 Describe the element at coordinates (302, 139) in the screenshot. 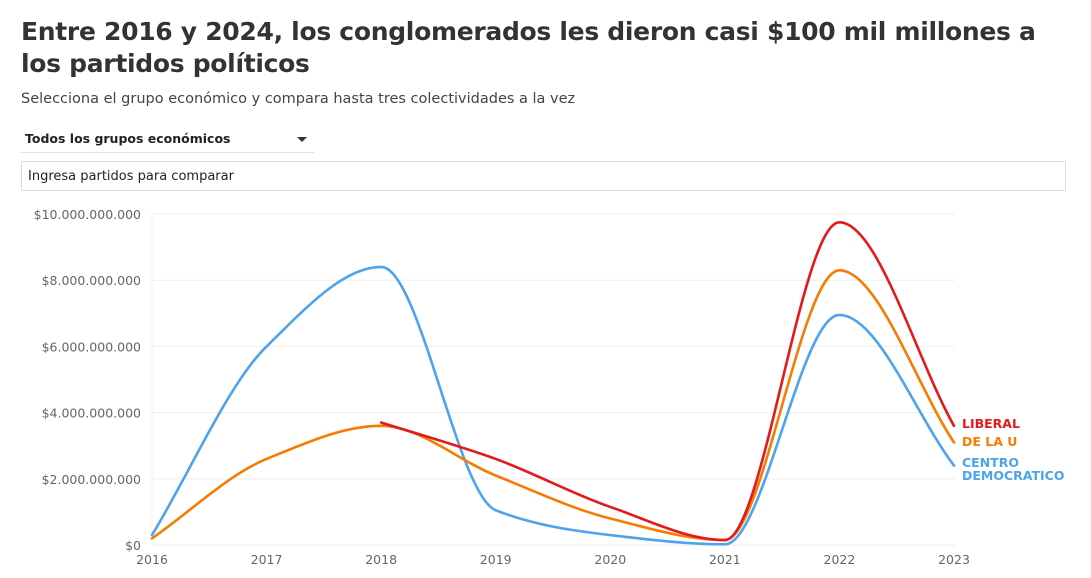

I see `chevron-down-icon` at that location.